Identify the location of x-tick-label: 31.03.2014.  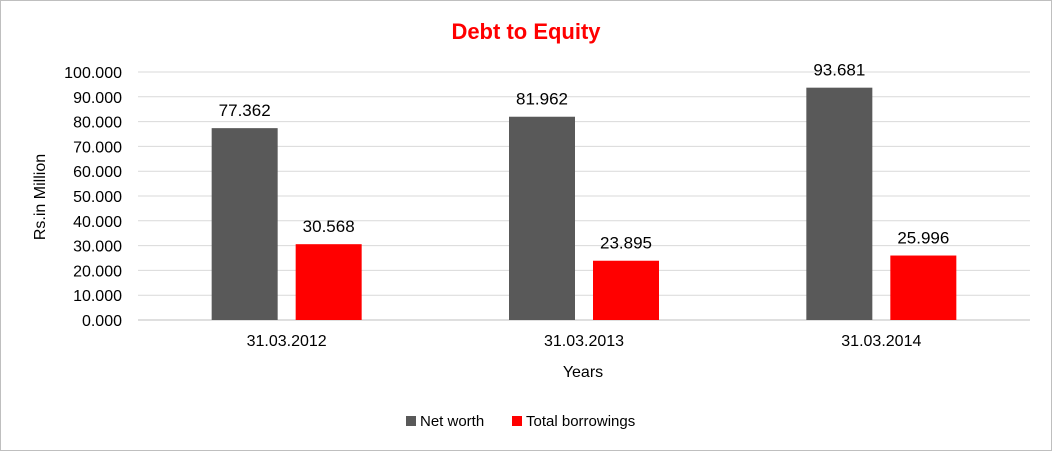
(881, 341).